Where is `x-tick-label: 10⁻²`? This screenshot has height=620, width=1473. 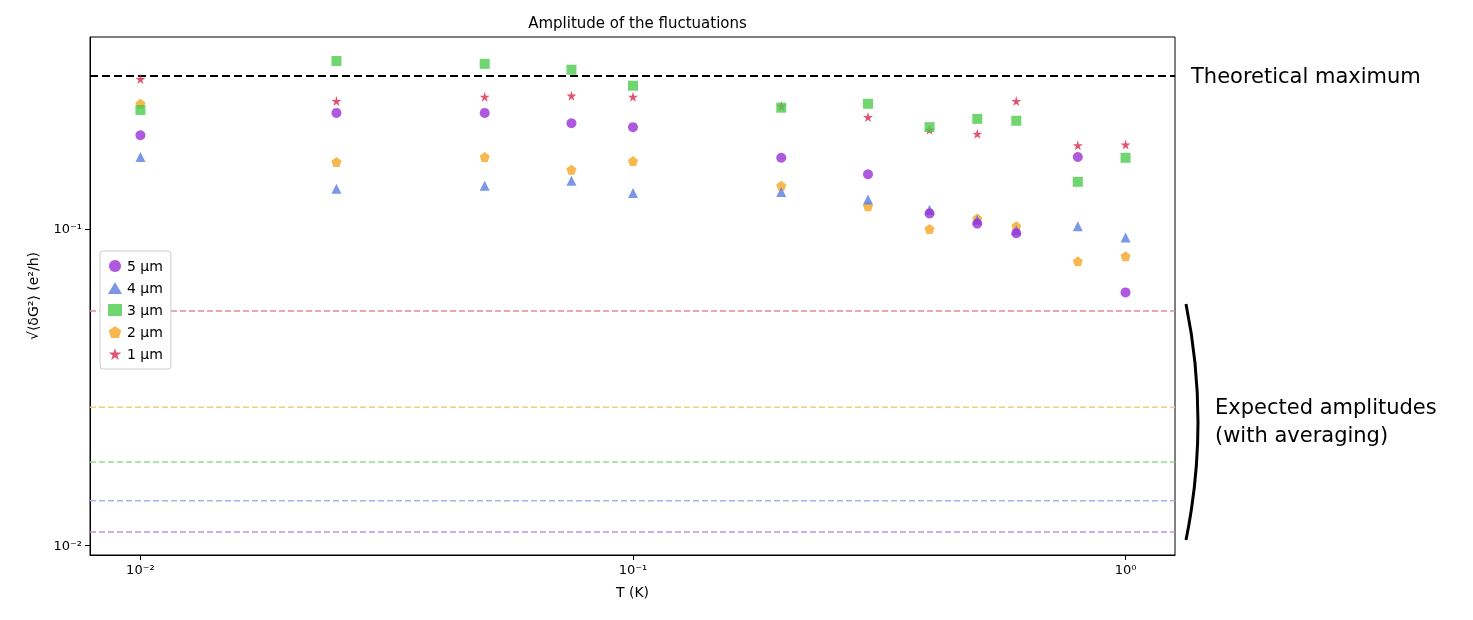
x-tick-label: 10⁻² is located at coordinates (140, 569).